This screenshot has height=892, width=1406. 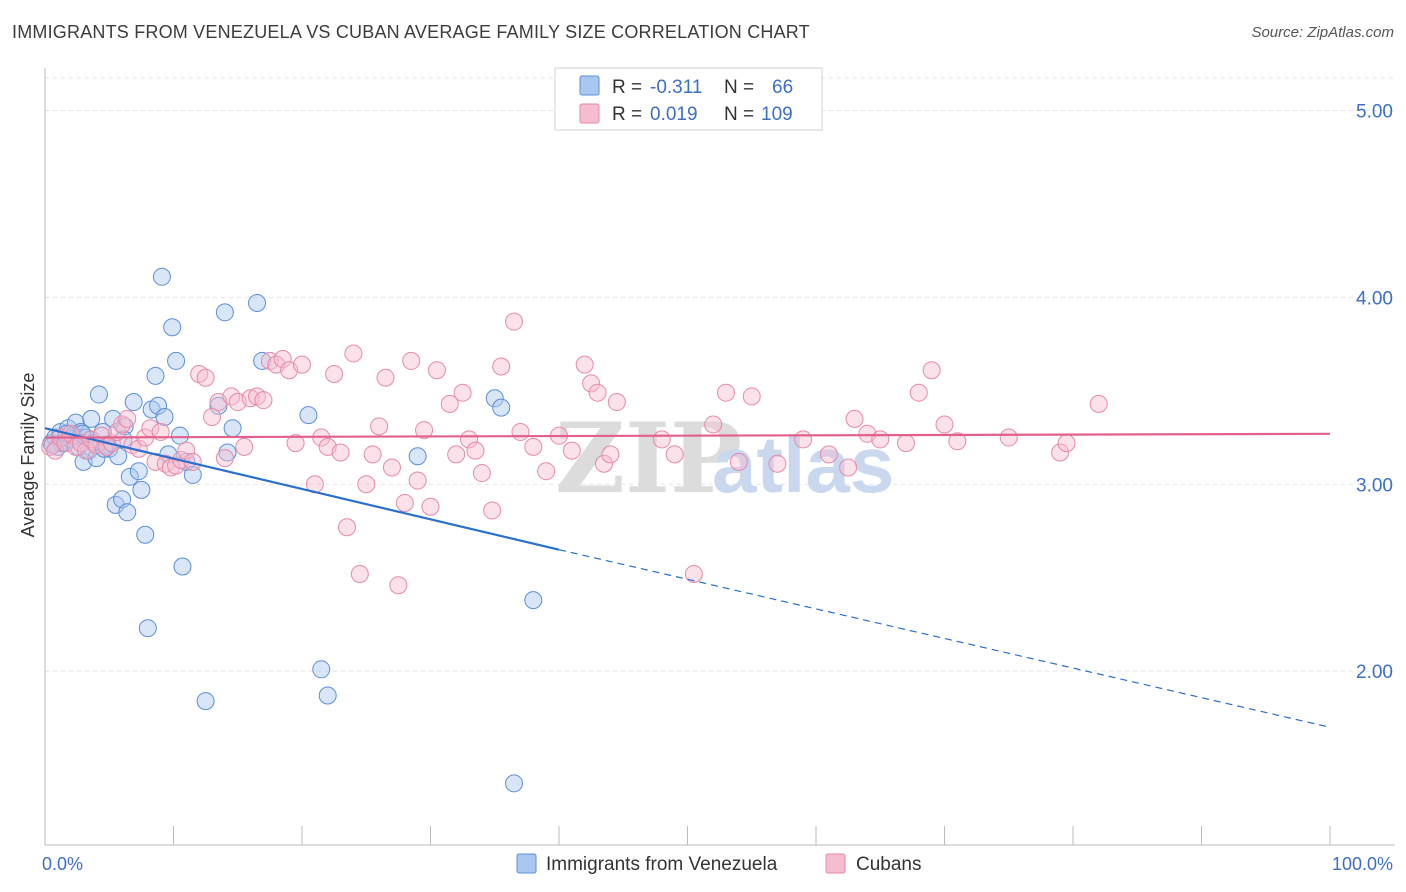 I want to click on bottom-legend-swatch-venezuela, so click(x=526, y=863).